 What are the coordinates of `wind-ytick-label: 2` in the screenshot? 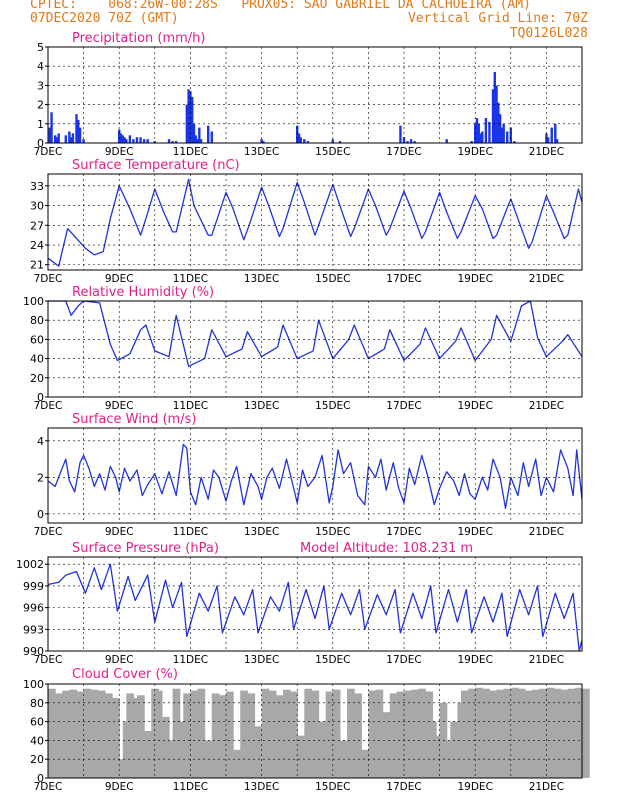 It's located at (40, 477).